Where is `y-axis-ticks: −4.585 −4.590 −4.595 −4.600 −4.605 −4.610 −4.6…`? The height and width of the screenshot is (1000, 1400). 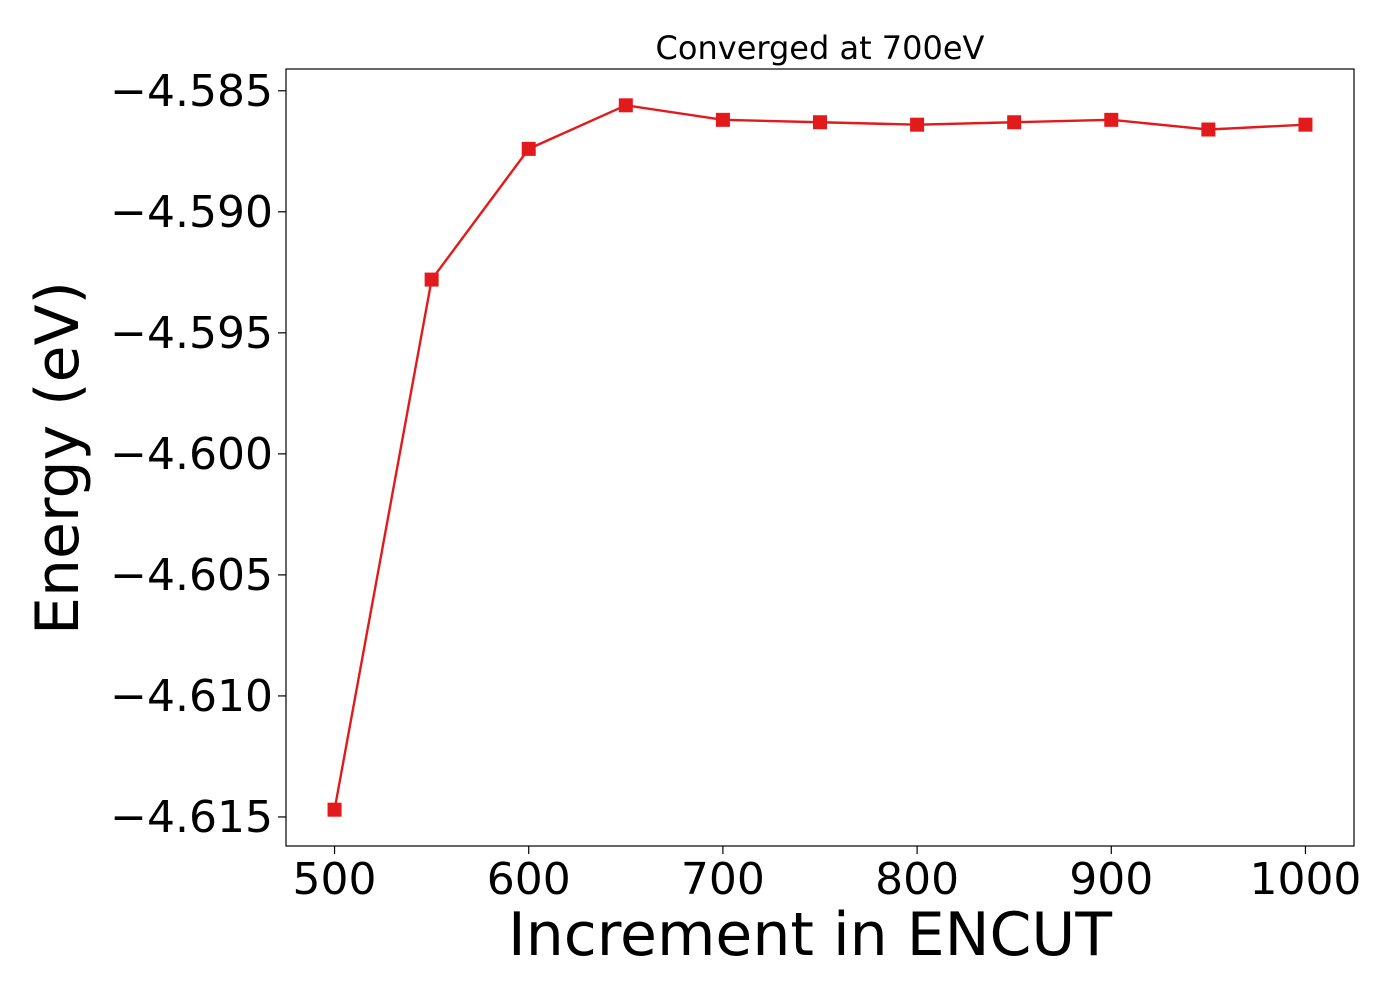 y-axis-ticks: −4.585 −4.590 −4.595 −4.600 −4.605 −4.610 −4.6… is located at coordinates (198, 454).